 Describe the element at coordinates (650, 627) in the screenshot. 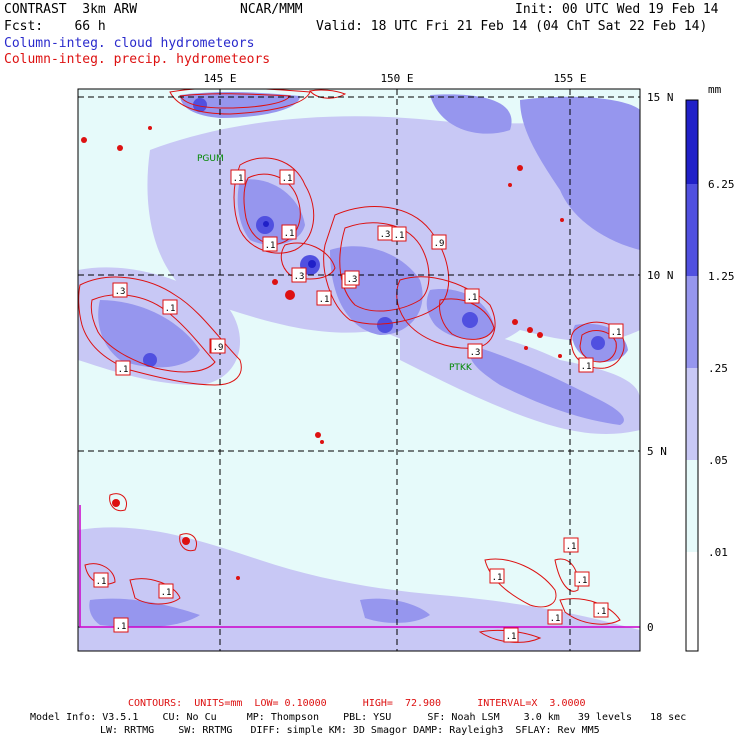

I see `y-tick-label: 0` at that location.